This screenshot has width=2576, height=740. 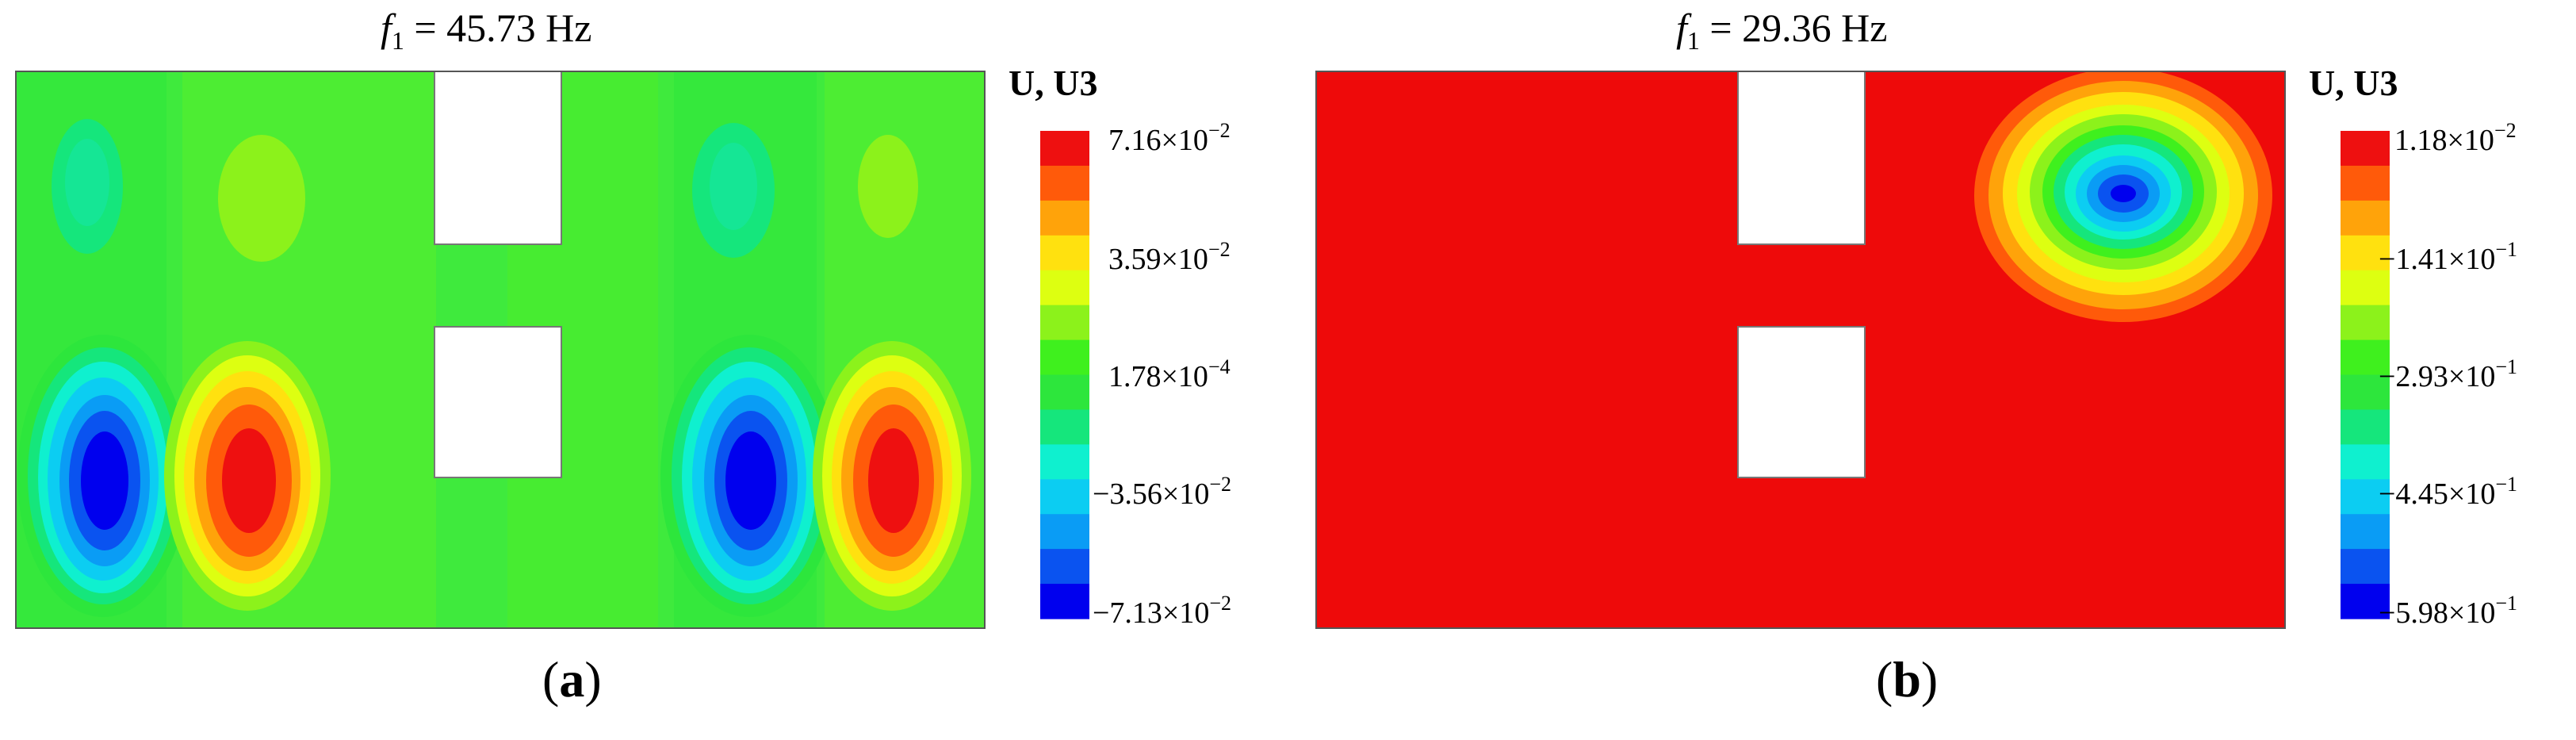 What do you see at coordinates (1162, 492) in the screenshot?
I see `tick-a-3: −3.56×10⁻²` at bounding box center [1162, 492].